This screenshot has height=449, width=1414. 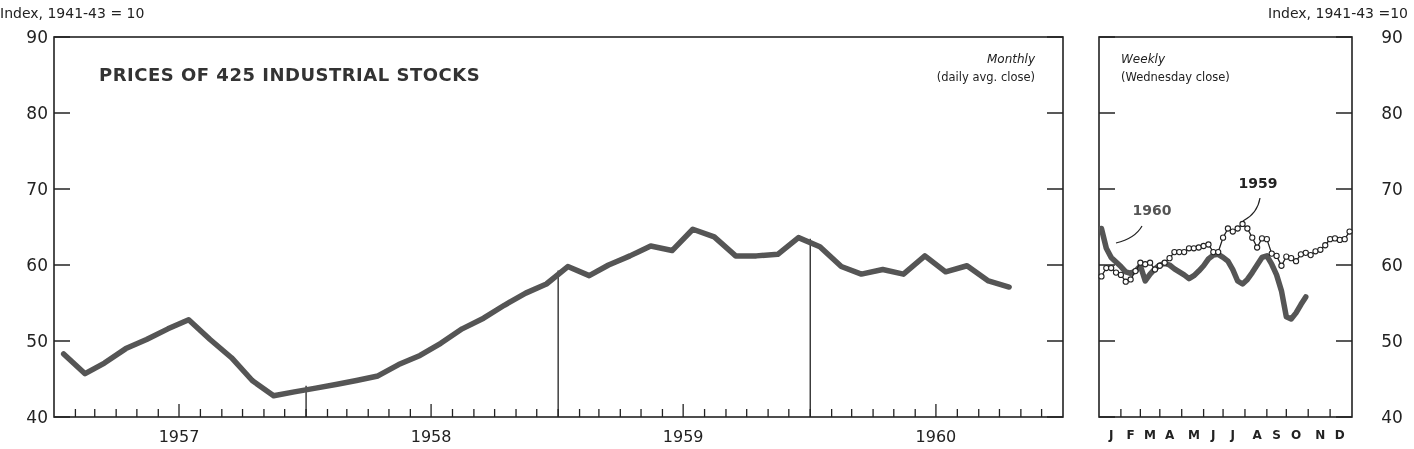 What do you see at coordinates (1276, 435) in the screenshot?
I see `x-tick-label: S` at bounding box center [1276, 435].